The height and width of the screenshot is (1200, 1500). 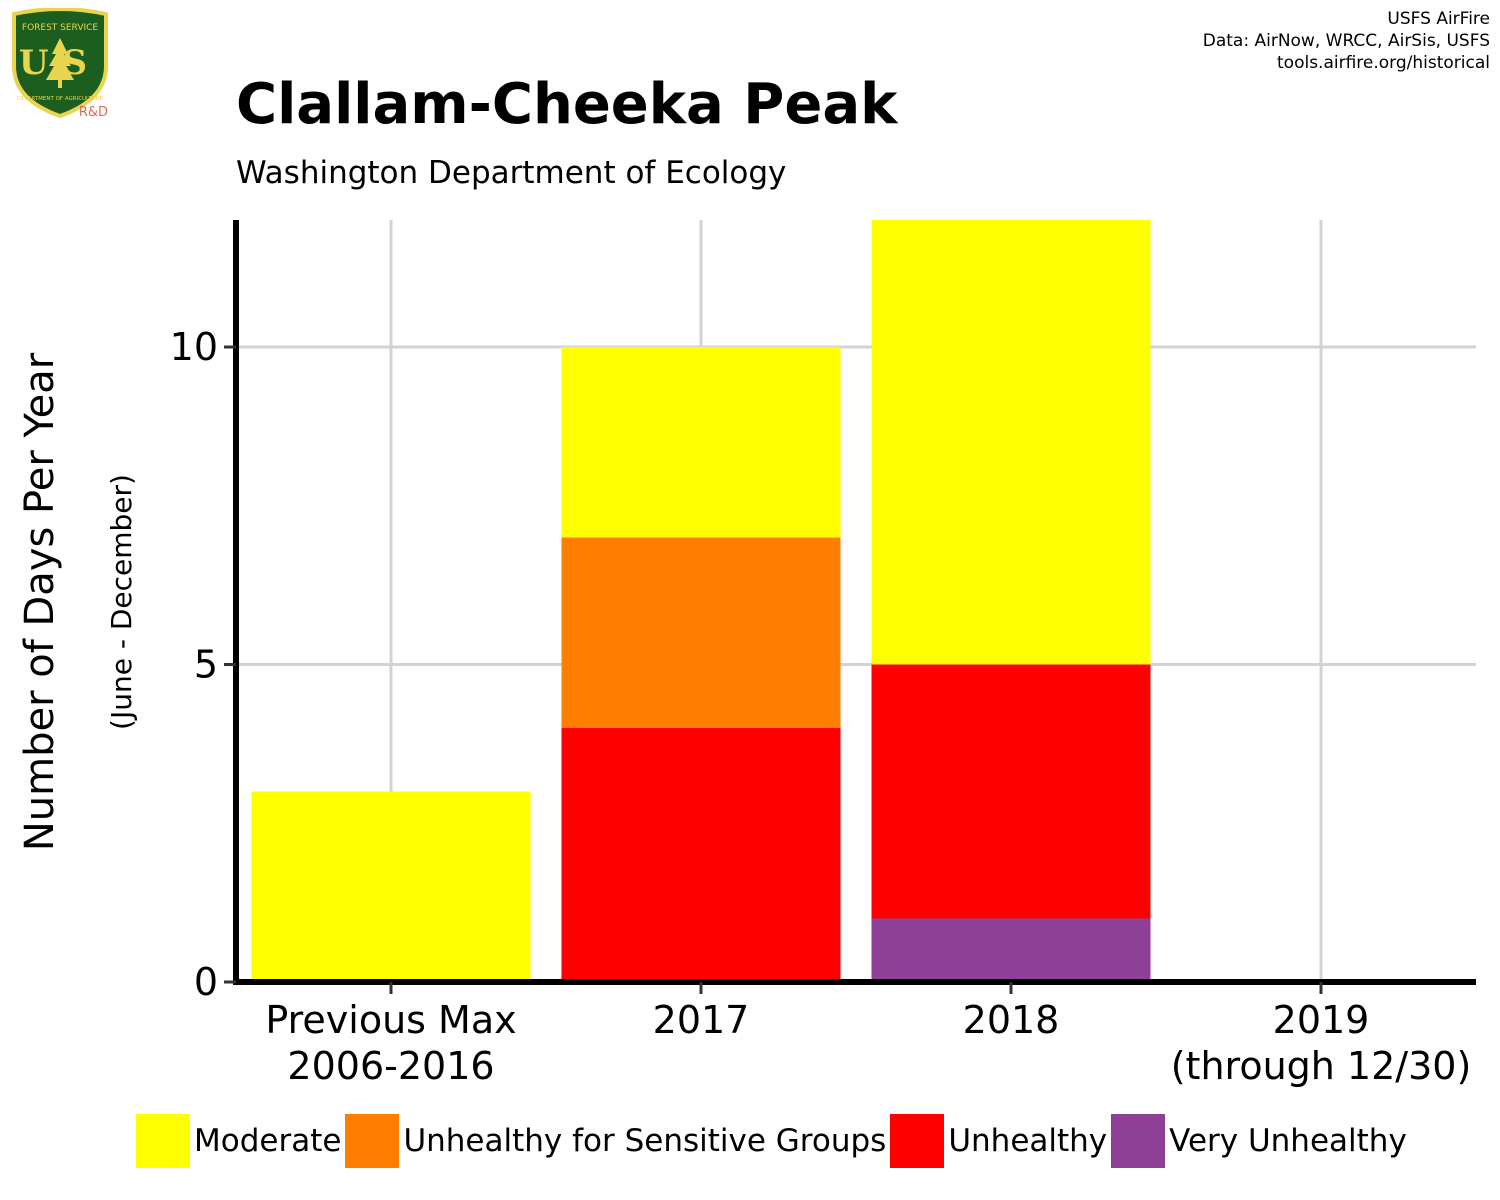 I want to click on logo-bottom-text: DEPARTMENT OF AGRICULTURE, so click(x=60, y=99).